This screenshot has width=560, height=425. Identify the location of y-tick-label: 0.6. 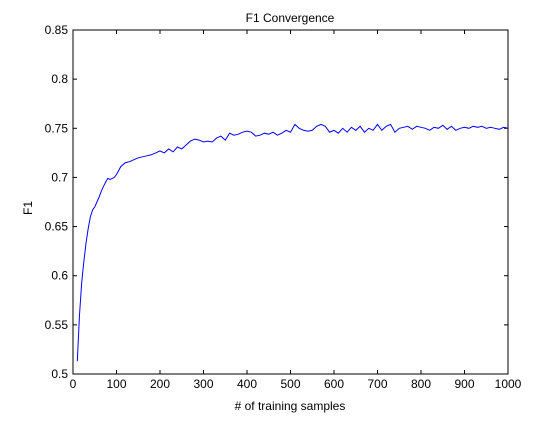
(59, 276).